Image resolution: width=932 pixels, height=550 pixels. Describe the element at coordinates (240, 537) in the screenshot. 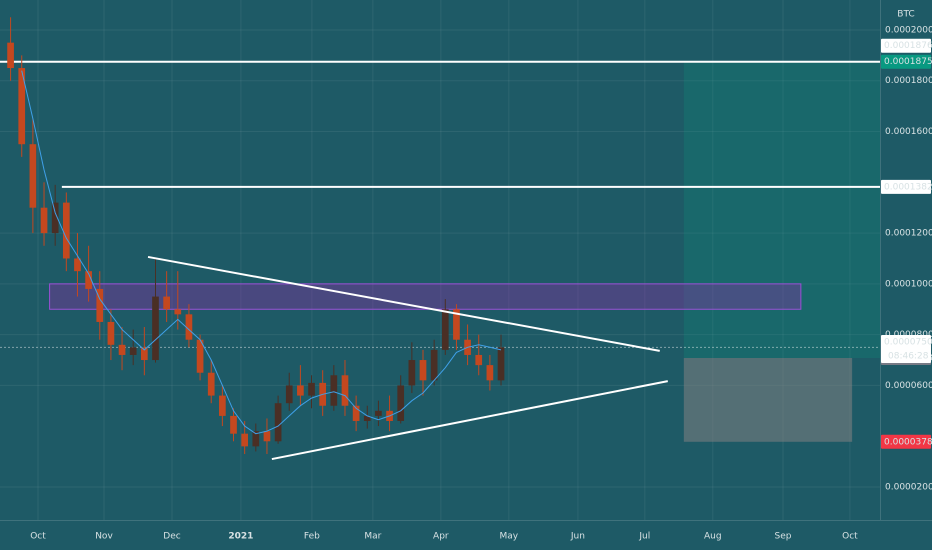

I see `x-tick-label: 2021` at that location.